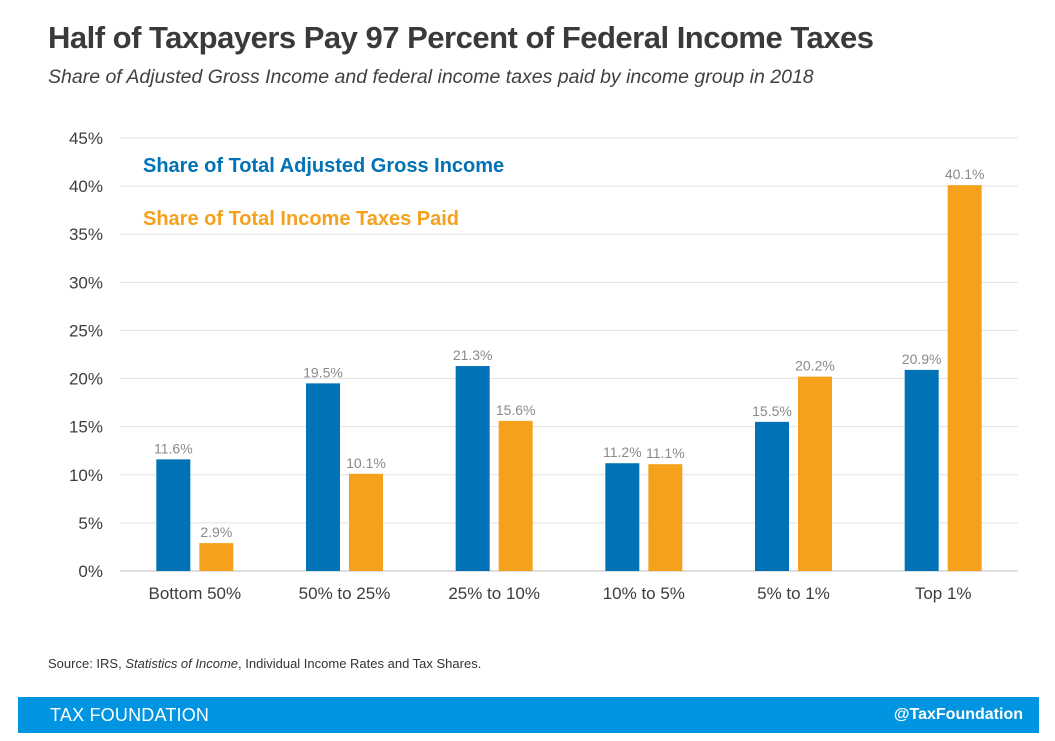  Describe the element at coordinates (86, 475) in the screenshot. I see `y-tick-label: 10%` at that location.